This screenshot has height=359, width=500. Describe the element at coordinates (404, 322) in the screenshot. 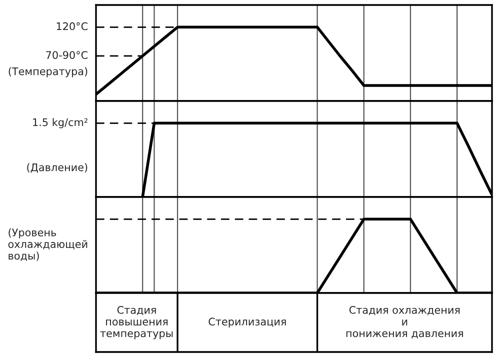

I see `text: Стадия охлаждения и понижения давления` at that location.